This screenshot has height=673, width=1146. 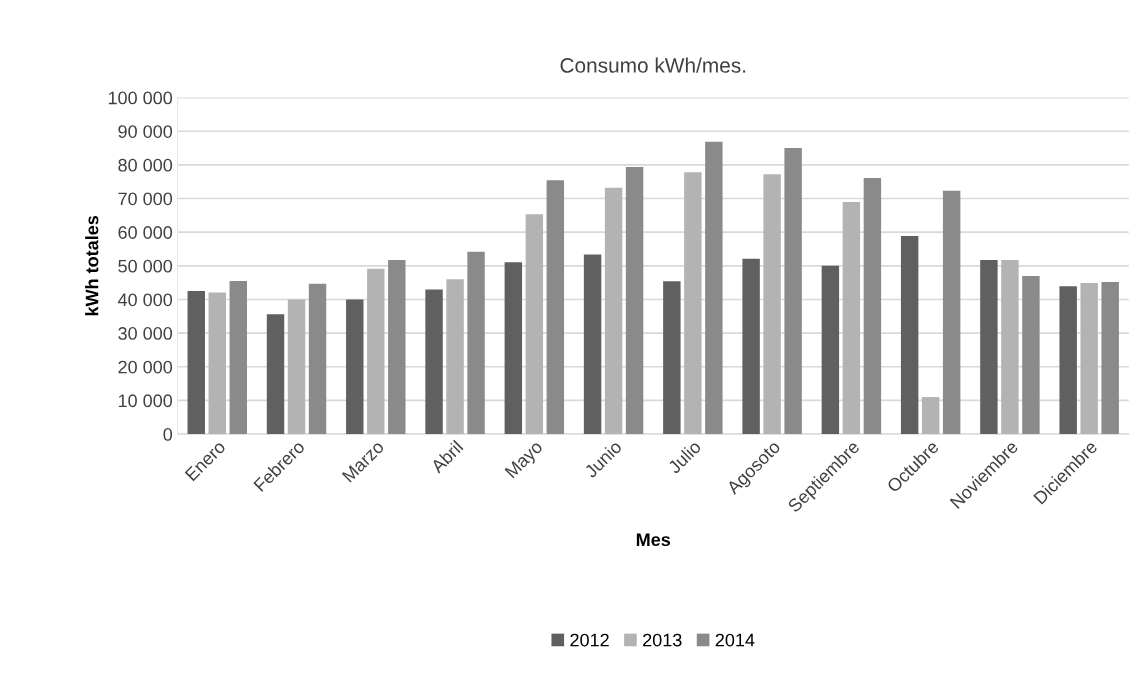 What do you see at coordinates (653, 540) in the screenshot?
I see `x-axis-title: Mes` at bounding box center [653, 540].